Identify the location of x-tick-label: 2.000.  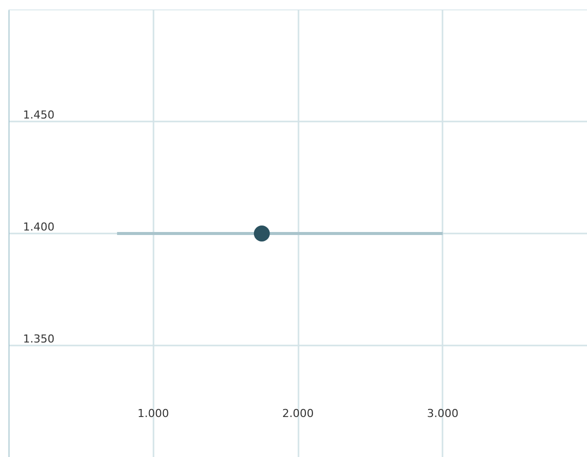
(298, 413).